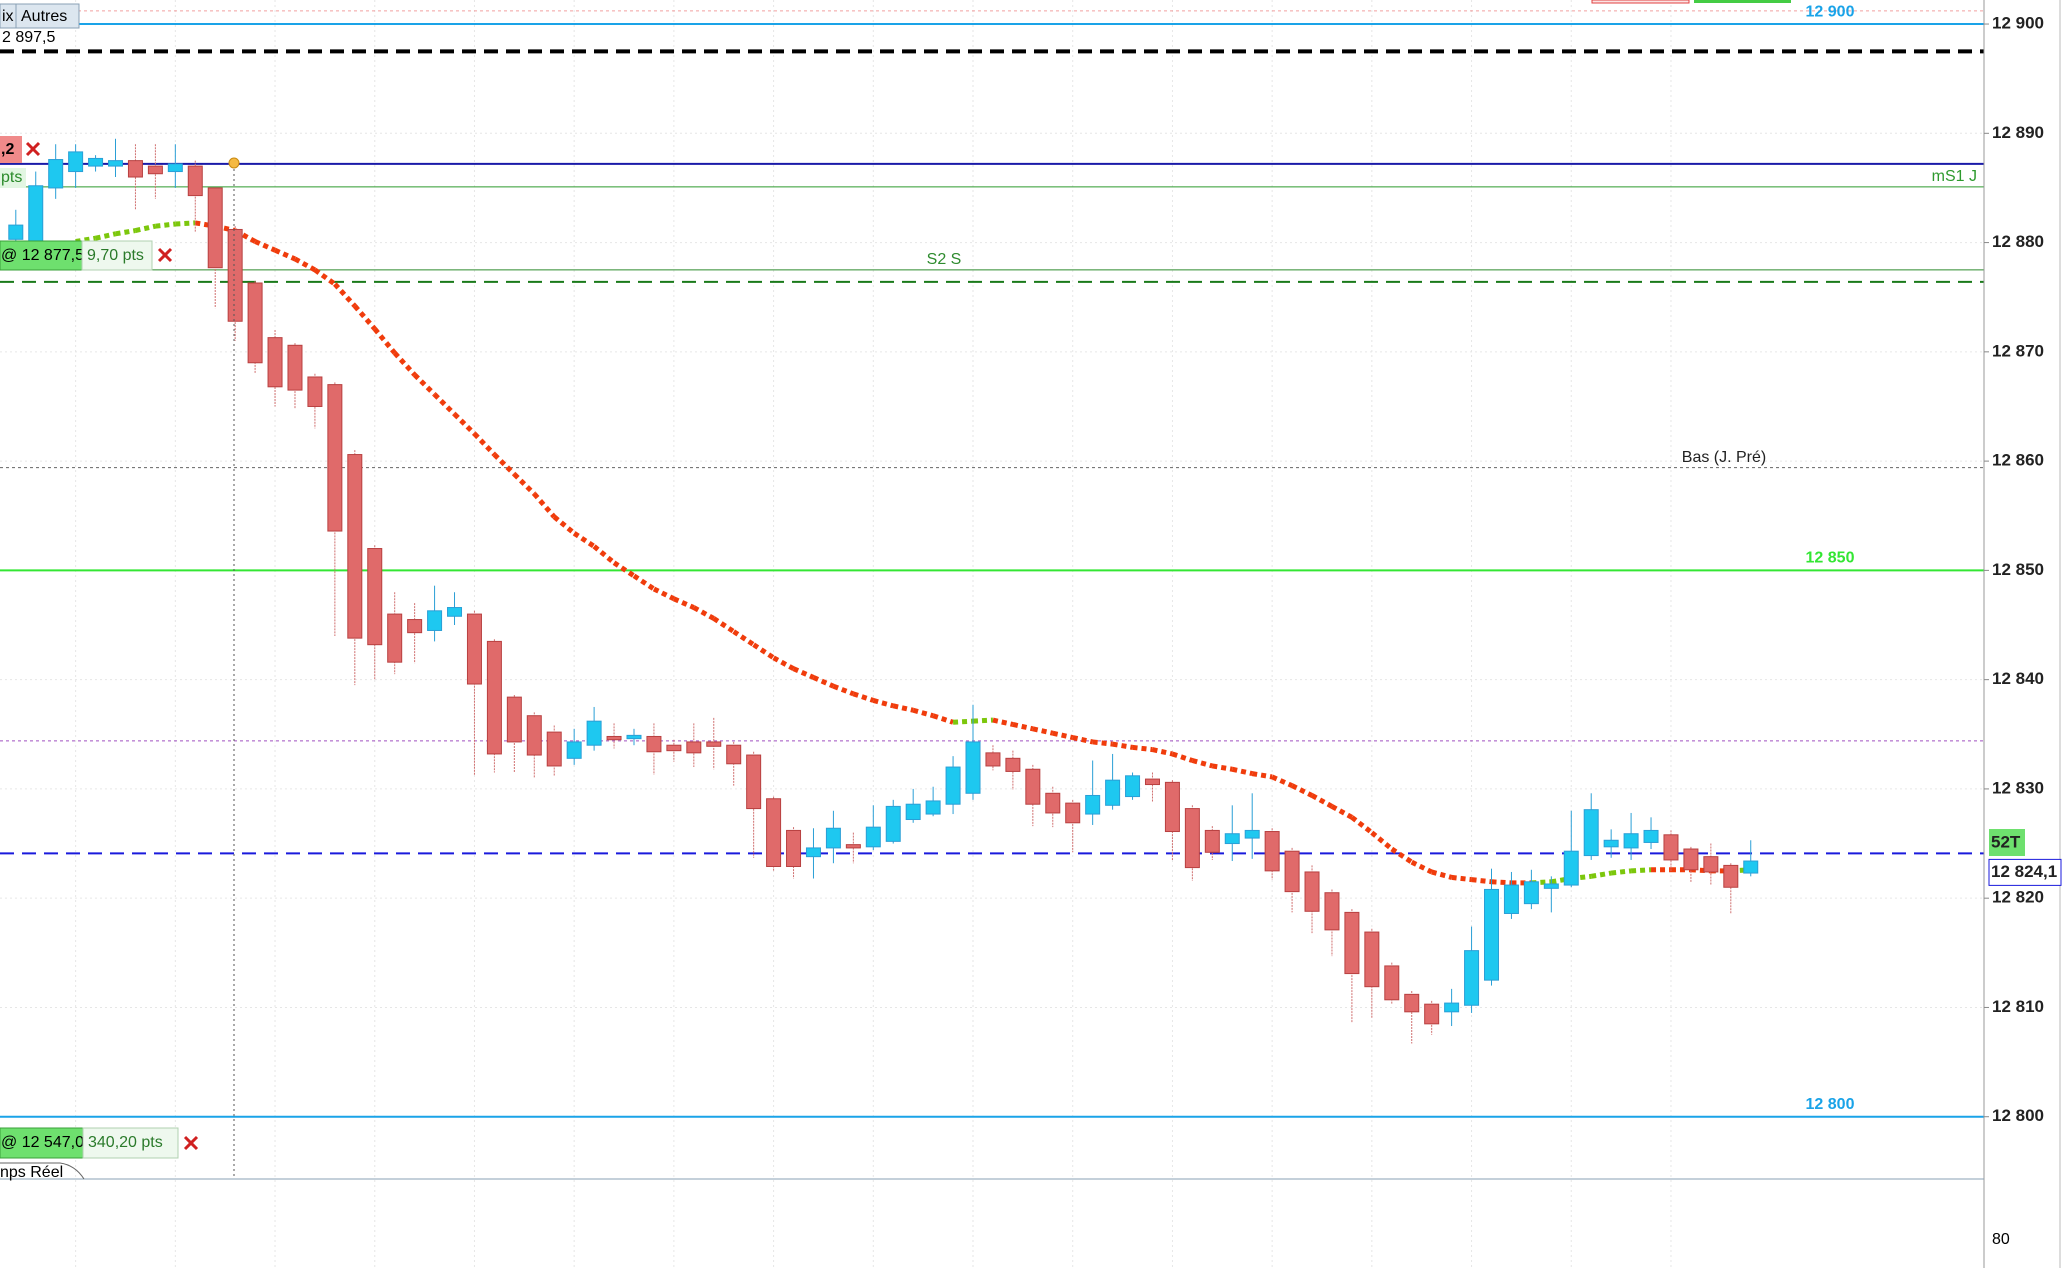  What do you see at coordinates (234, 163) in the screenshot?
I see `crosshair-dot` at bounding box center [234, 163].